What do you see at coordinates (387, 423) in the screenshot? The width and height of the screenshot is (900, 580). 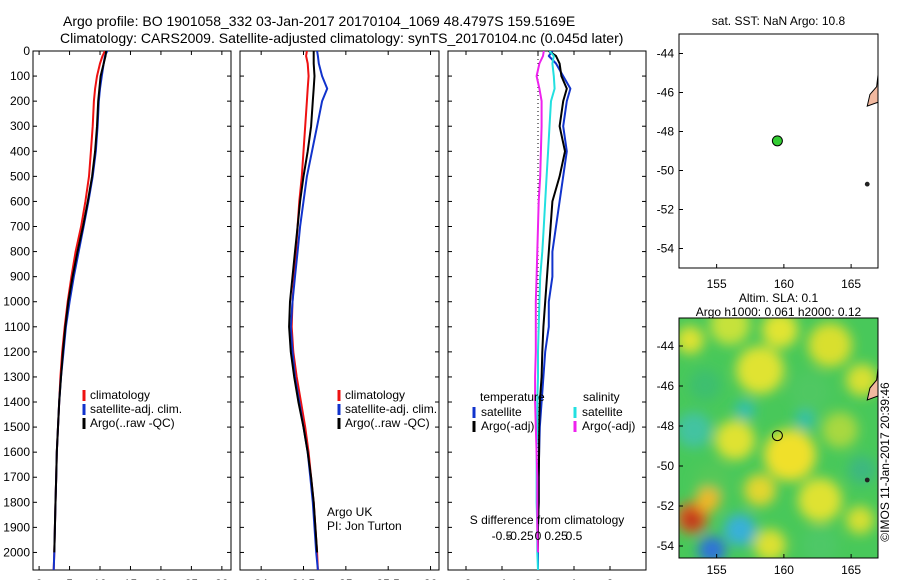 I see `salinity-legend-entry: Argo(..raw -QC)` at bounding box center [387, 423].